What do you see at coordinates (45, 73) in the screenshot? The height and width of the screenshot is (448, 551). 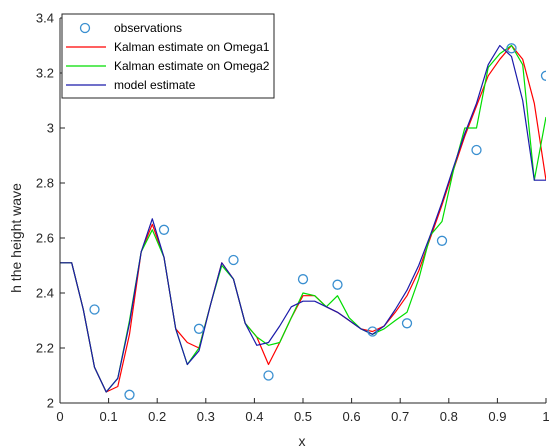 I see `y-tick-label: 3.2` at bounding box center [45, 73].